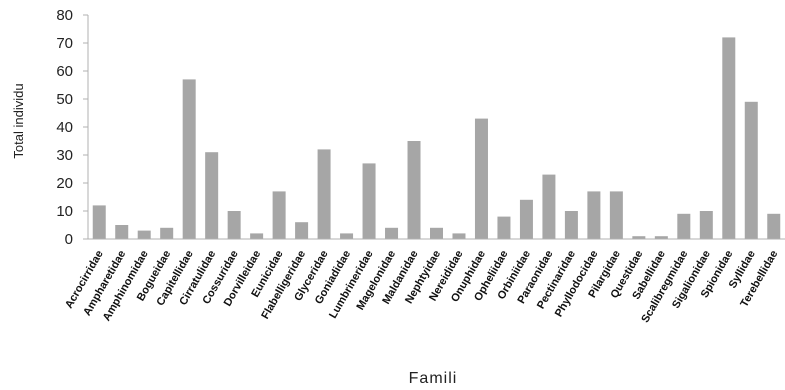 Image resolution: width=785 pixels, height=390 pixels. Describe the element at coordinates (526, 219) in the screenshot. I see `bar-orbiniidae` at that location.